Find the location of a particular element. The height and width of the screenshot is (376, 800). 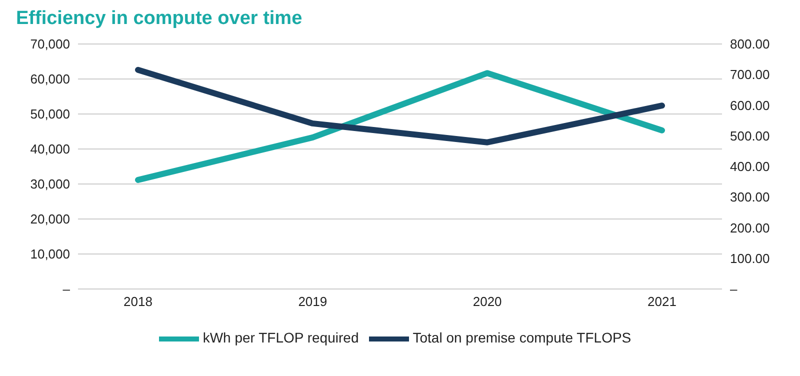

y2-tick-label: 200.00 is located at coordinates (750, 228).